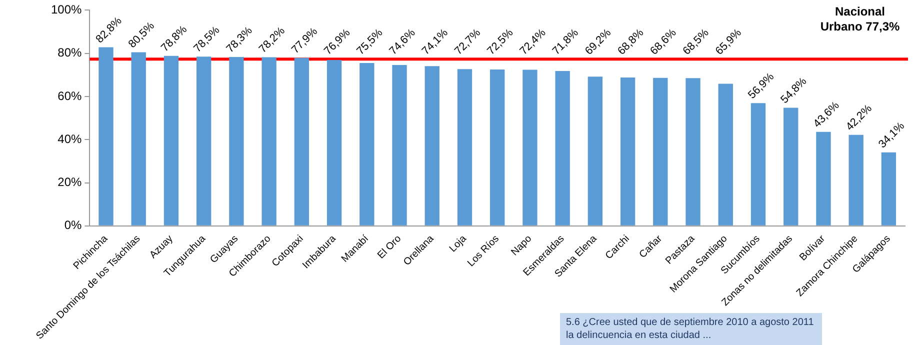 The width and height of the screenshot is (913, 345). What do you see at coordinates (70, 95) in the screenshot?
I see `y-tick-label: 60%` at bounding box center [70, 95].